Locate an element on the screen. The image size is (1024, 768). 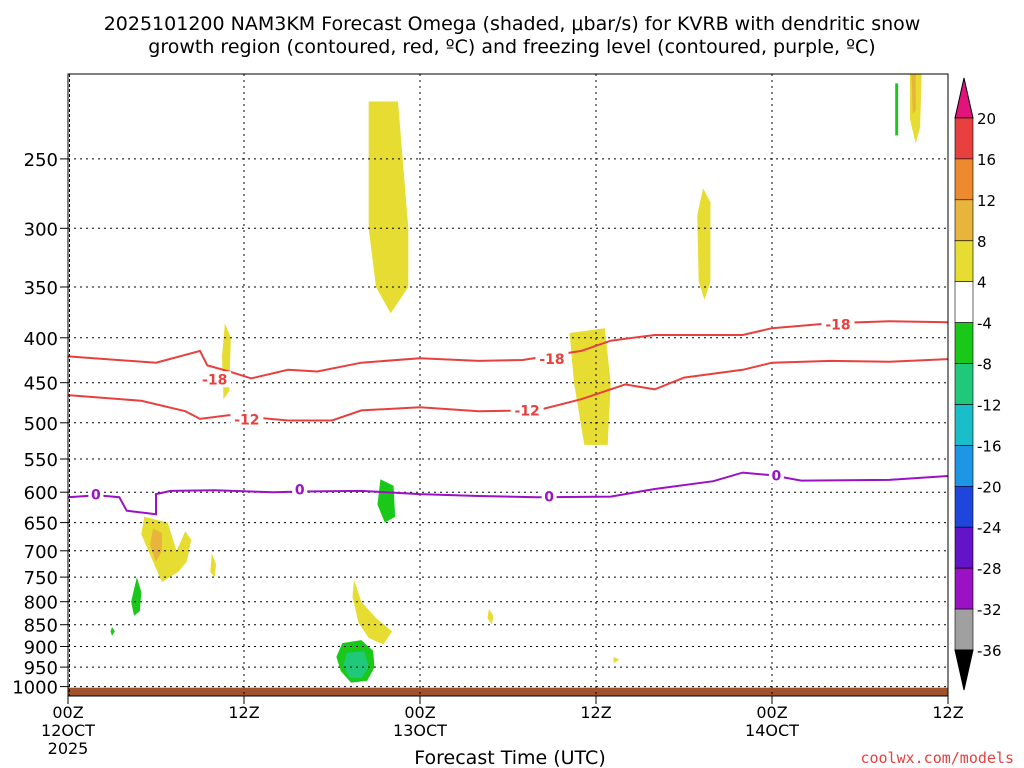
dgz-contour-label-0-2: -18 is located at coordinates (837, 325).